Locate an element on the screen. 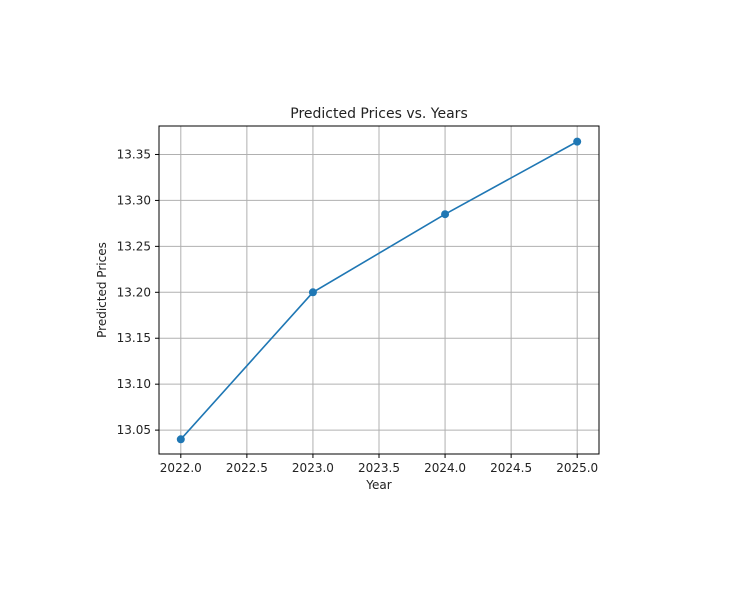  x-axis-label: Year is located at coordinates (378, 485).